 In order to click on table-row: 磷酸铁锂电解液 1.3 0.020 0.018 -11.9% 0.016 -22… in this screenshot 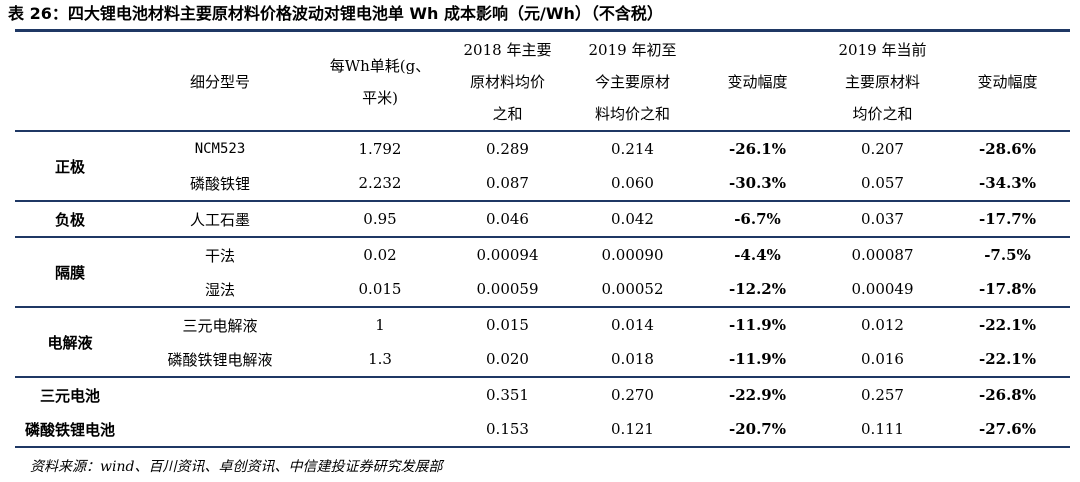, I will do `click(542, 360)`.